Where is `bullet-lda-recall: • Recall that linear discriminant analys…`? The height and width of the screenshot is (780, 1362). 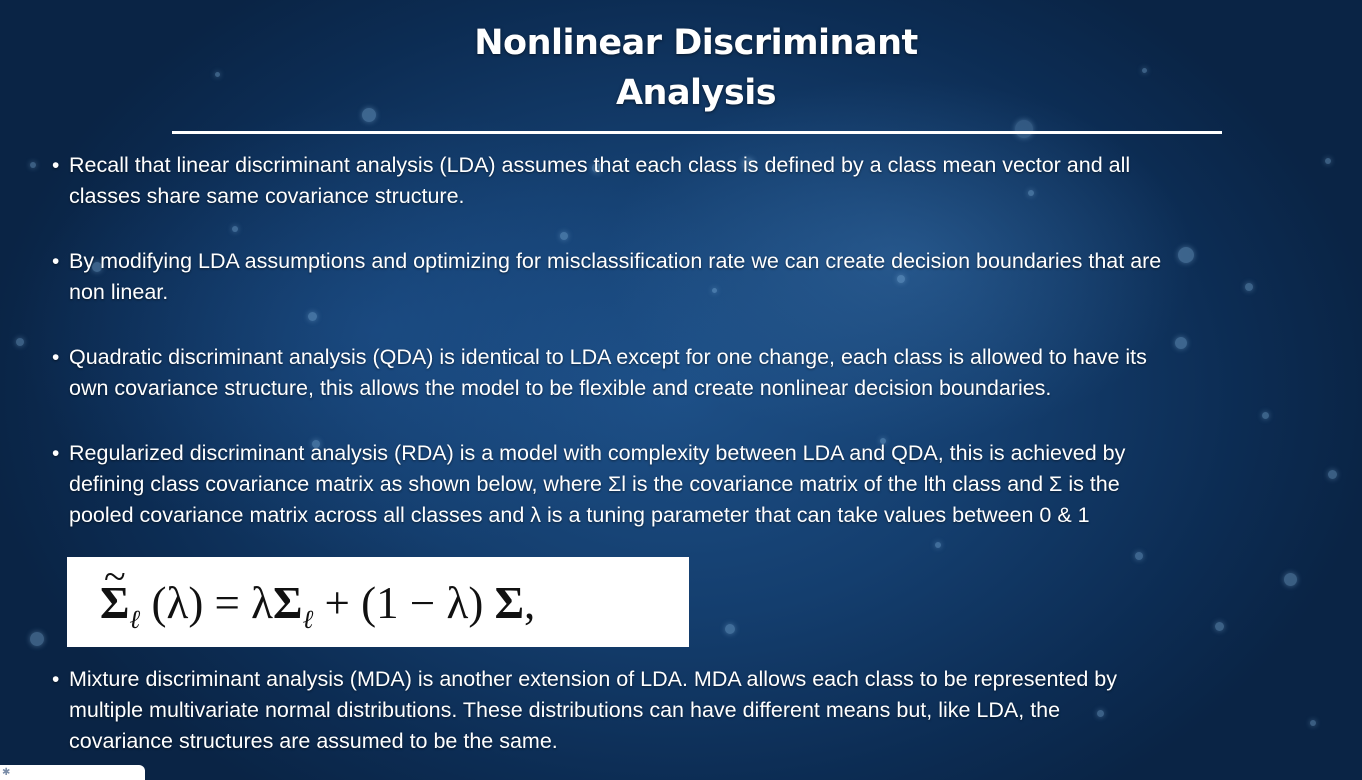 bullet-lda-recall: • Recall that linear discriminant analys… is located at coordinates (702, 181).